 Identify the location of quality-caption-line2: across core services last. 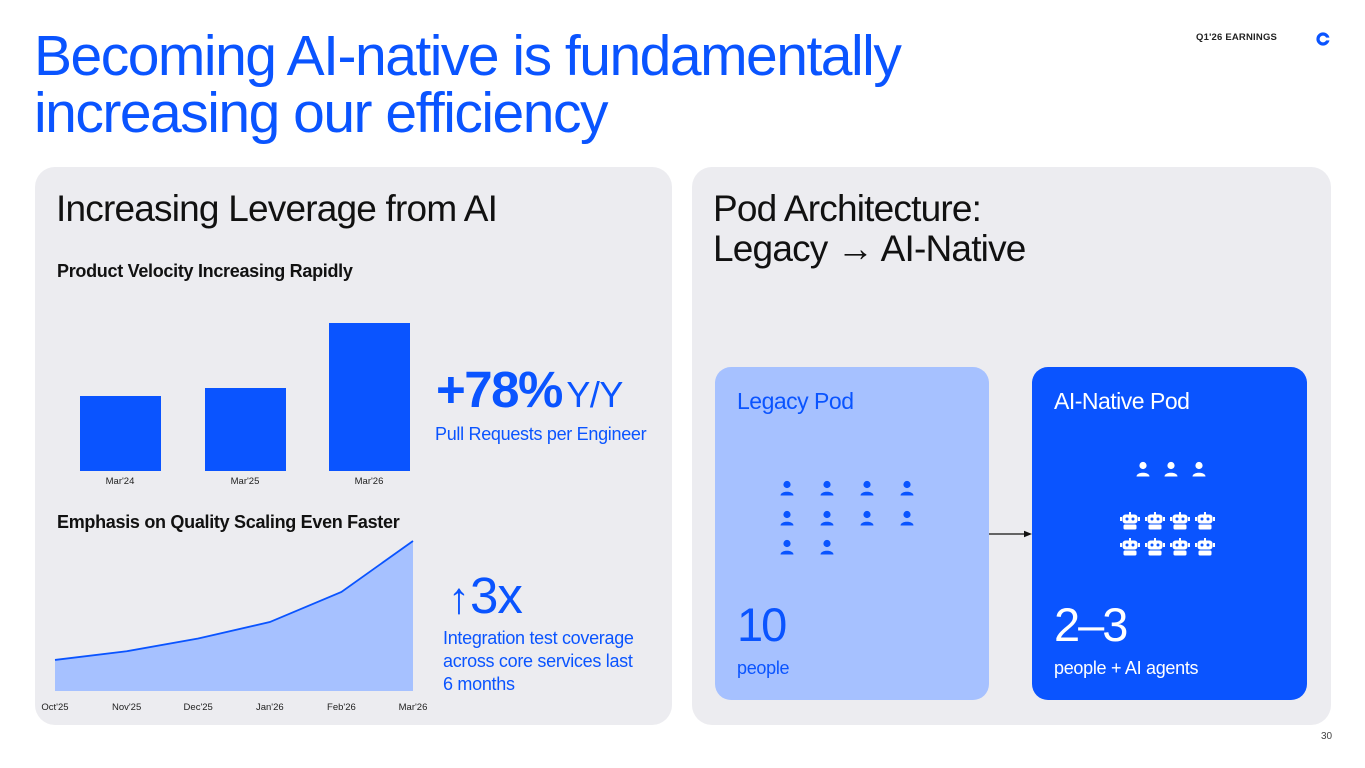
(538, 661).